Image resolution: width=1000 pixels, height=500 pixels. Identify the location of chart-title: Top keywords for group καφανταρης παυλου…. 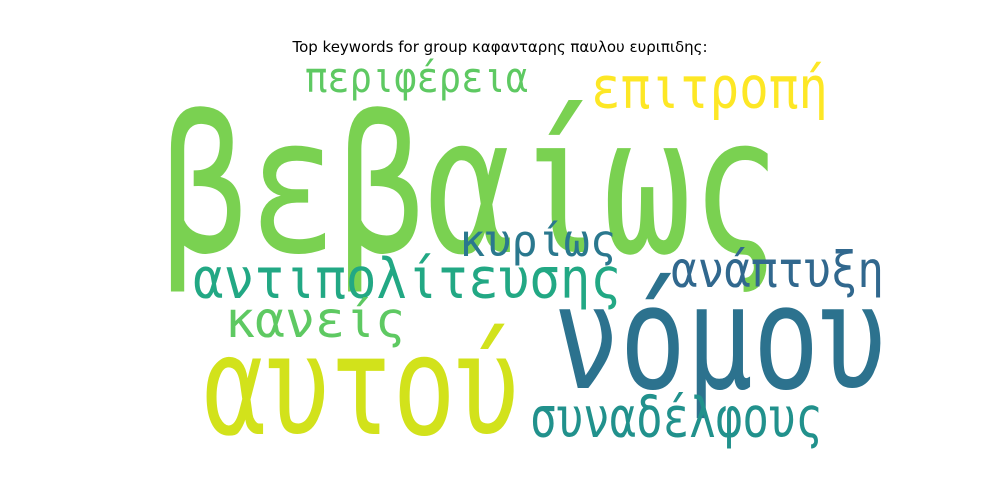
(500, 47).